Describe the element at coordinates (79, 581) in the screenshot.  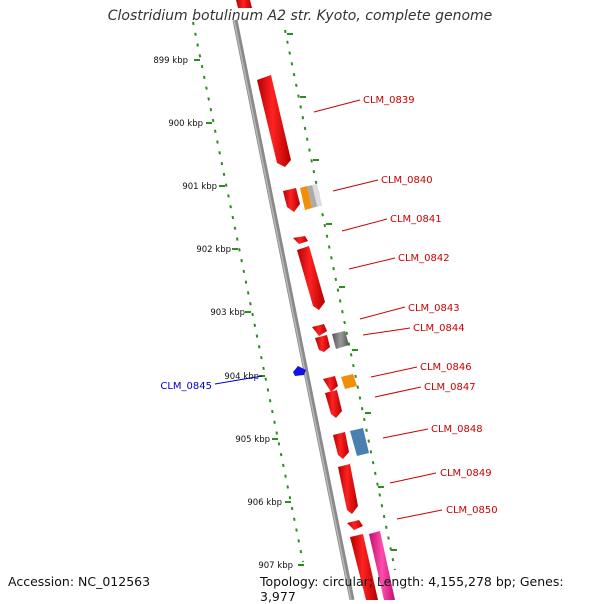
I see `accession-text: Accession: NC_012563` at that location.